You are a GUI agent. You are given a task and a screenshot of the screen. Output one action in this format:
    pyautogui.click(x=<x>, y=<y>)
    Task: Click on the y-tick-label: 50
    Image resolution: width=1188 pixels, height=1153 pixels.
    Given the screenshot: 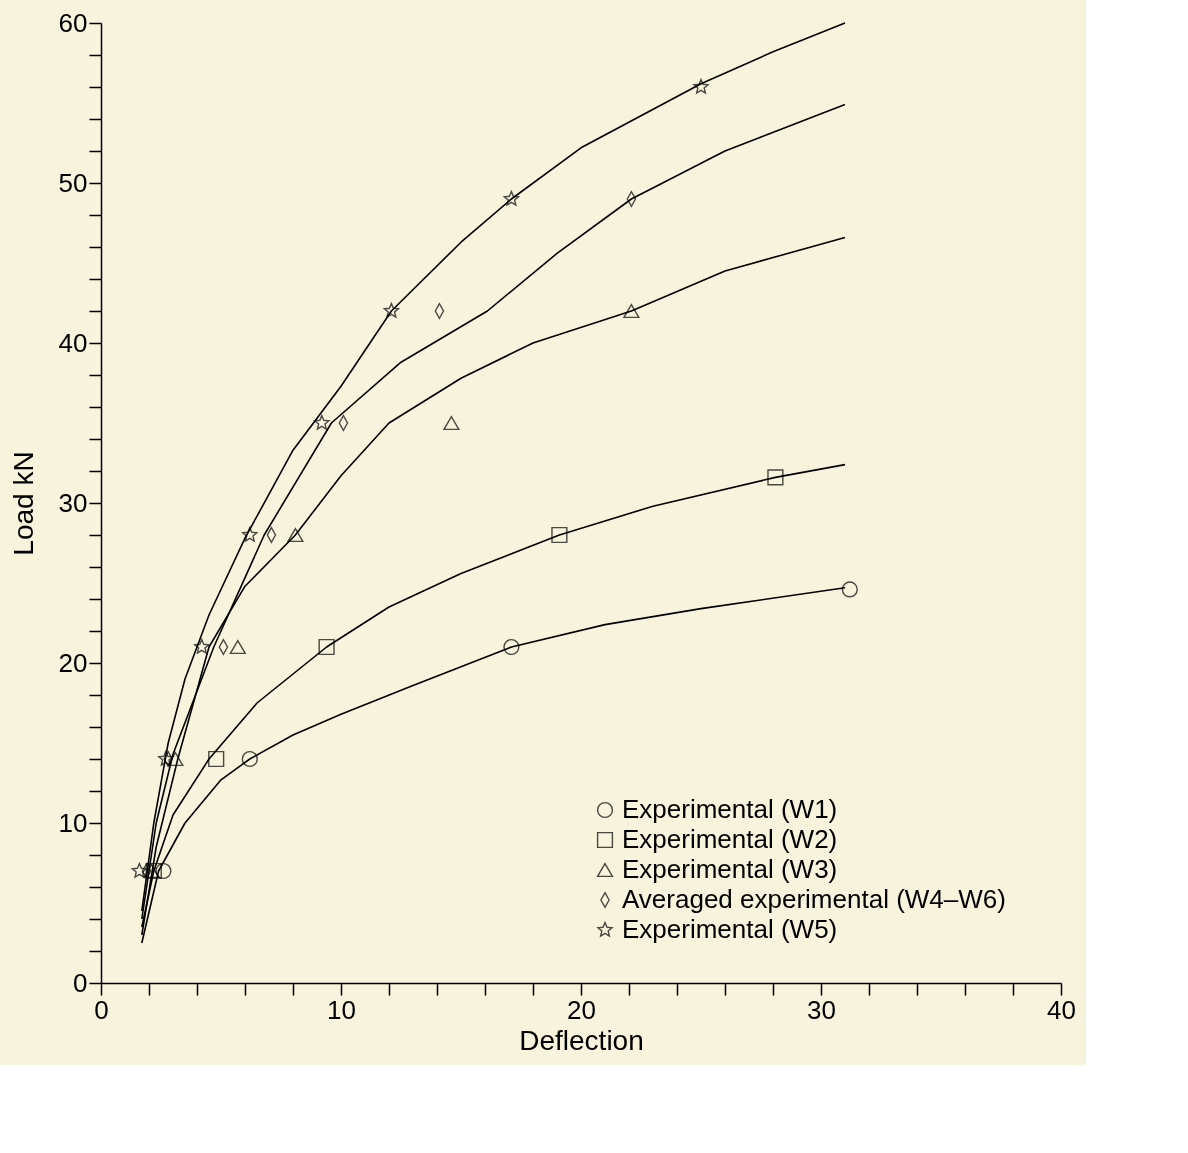 What is the action you would take?
    pyautogui.click(x=73, y=182)
    